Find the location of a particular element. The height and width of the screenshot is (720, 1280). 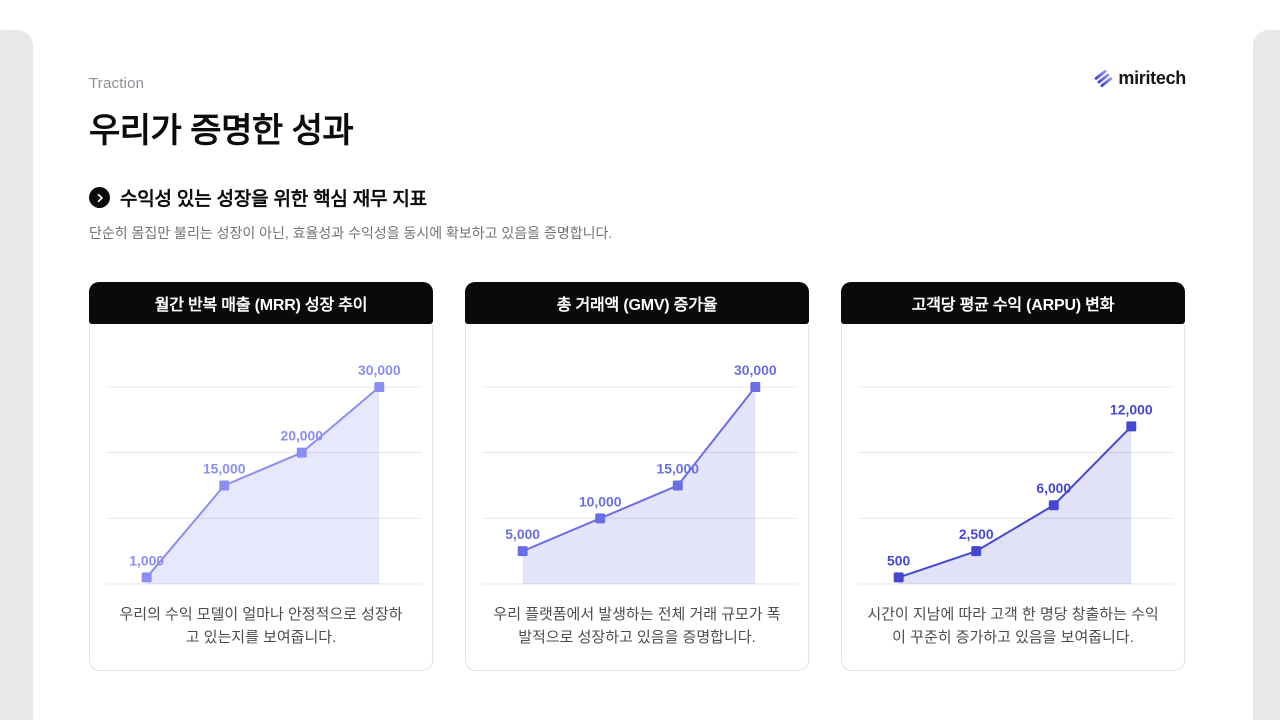

page-title: 우리가 증명한 성과 is located at coordinates (221, 131).